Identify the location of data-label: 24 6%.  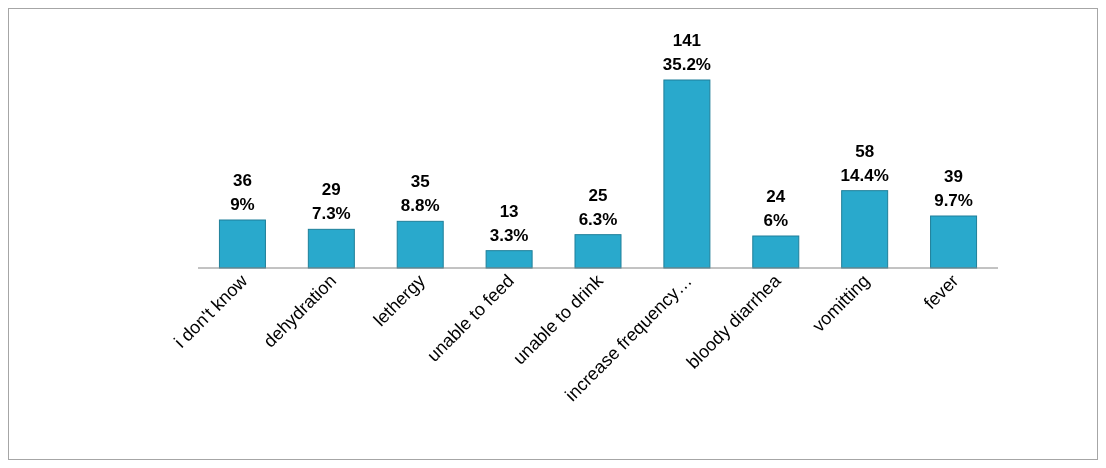
(776, 208).